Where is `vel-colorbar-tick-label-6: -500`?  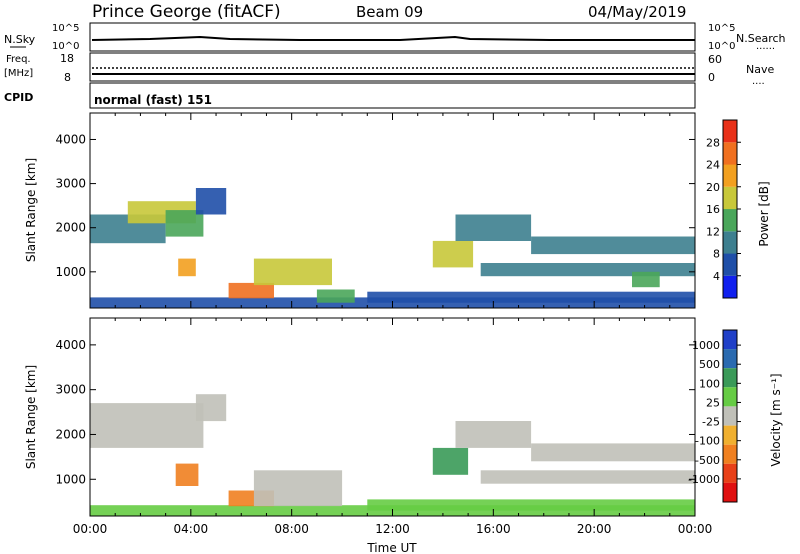 vel-colorbar-tick-label-6: -500 is located at coordinates (707, 460).